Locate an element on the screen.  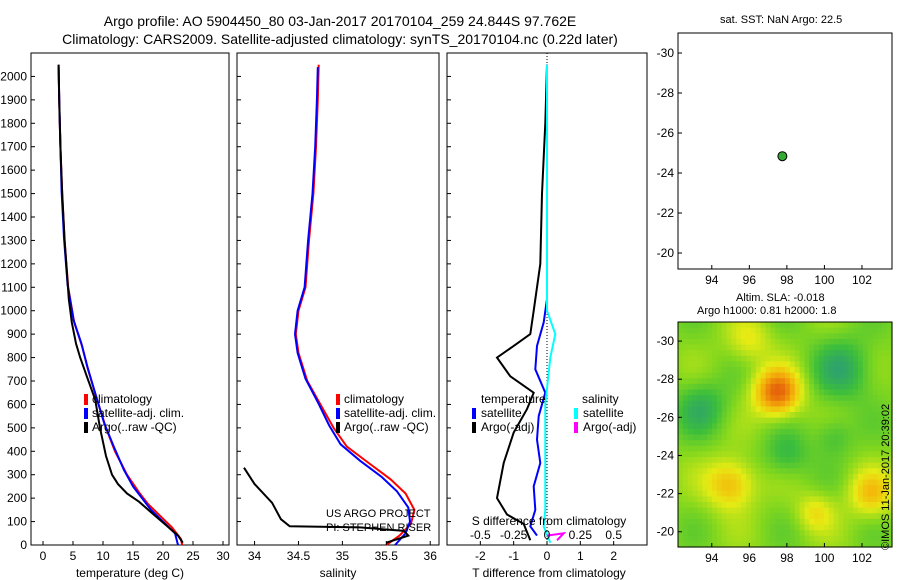
sst-lon-tick-label: 102 is located at coordinates (862, 280).